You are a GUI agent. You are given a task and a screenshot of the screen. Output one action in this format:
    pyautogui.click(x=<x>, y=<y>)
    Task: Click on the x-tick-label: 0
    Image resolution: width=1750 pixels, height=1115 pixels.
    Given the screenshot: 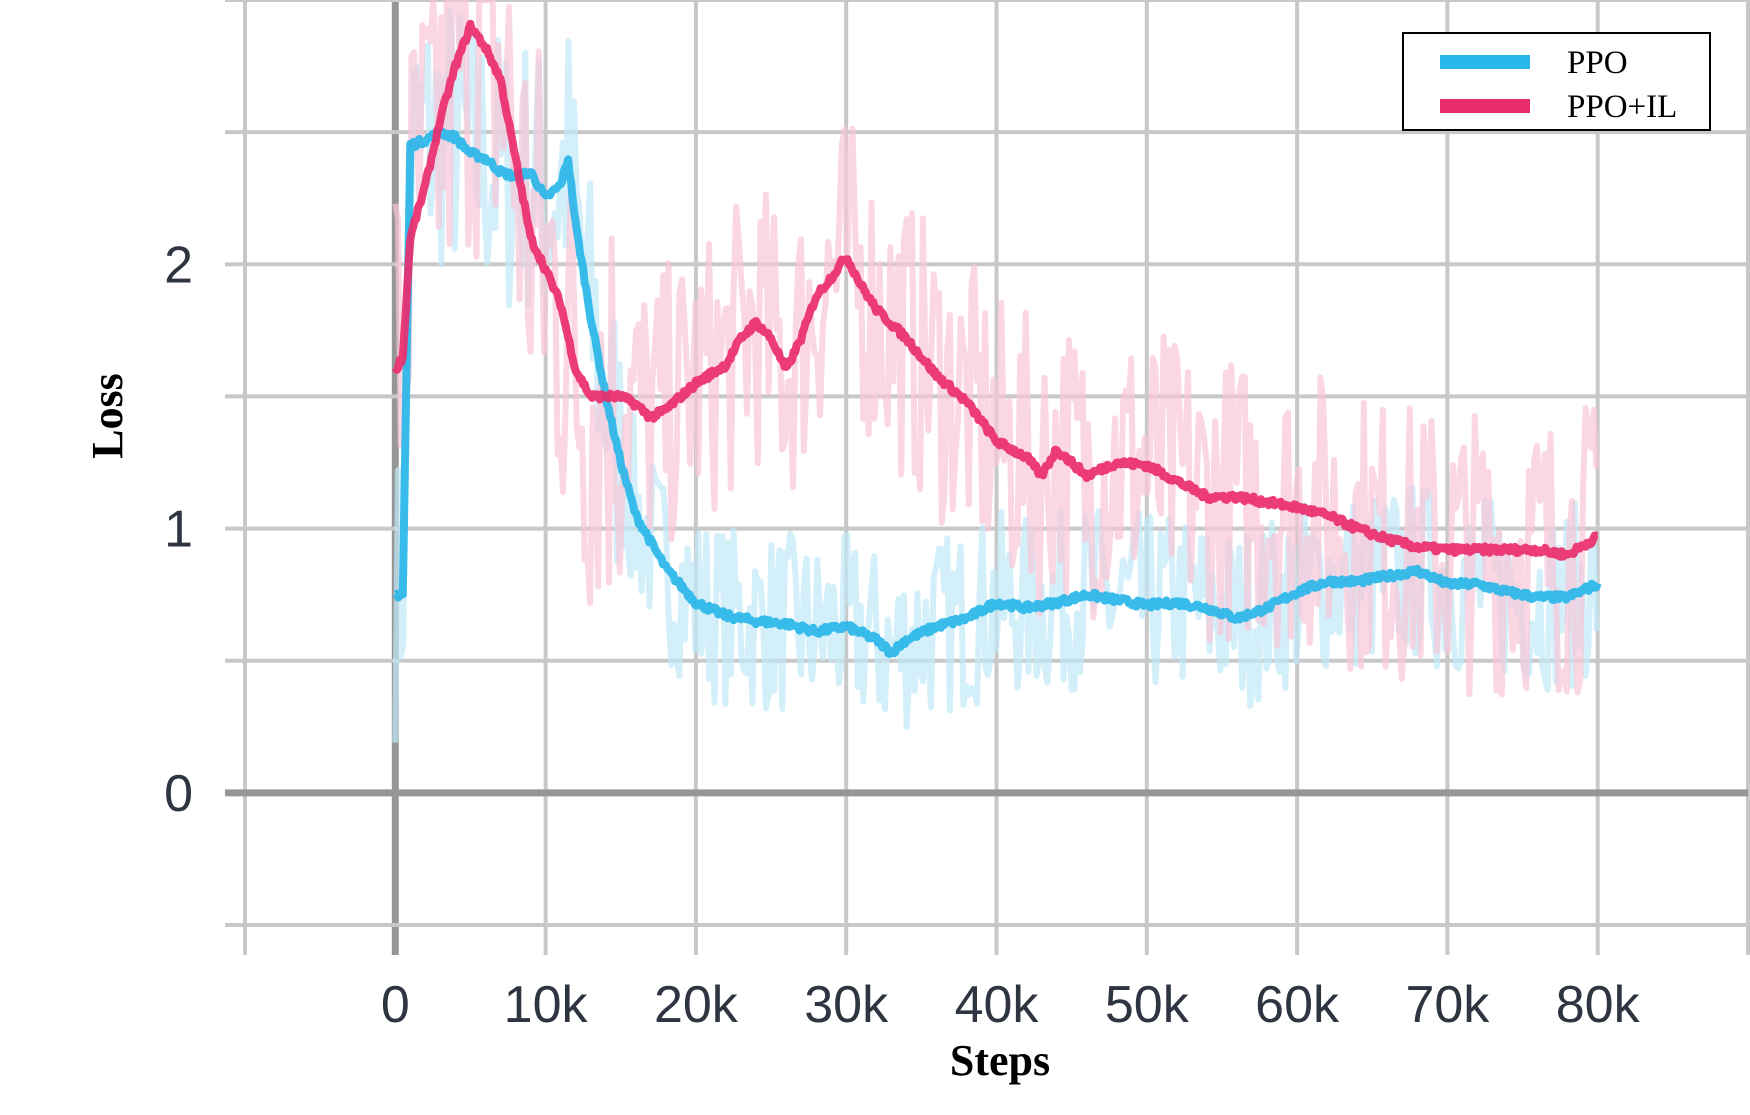 What is the action you would take?
    pyautogui.click(x=395, y=1005)
    